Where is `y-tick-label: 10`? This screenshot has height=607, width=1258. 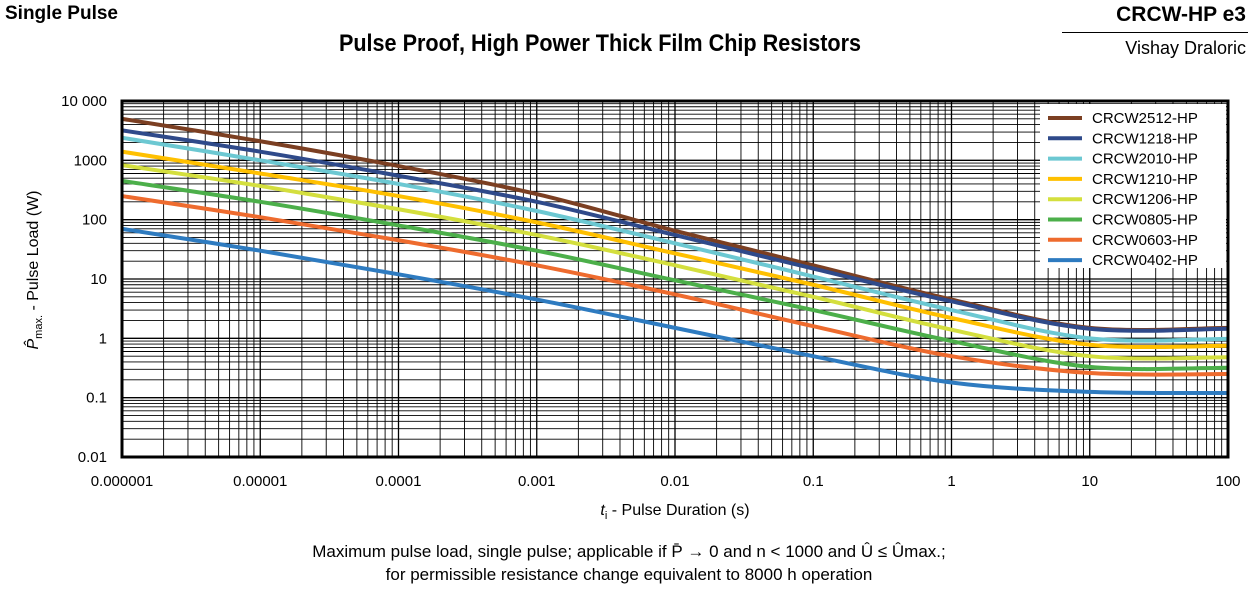 y-tick-label: 10 is located at coordinates (98, 279).